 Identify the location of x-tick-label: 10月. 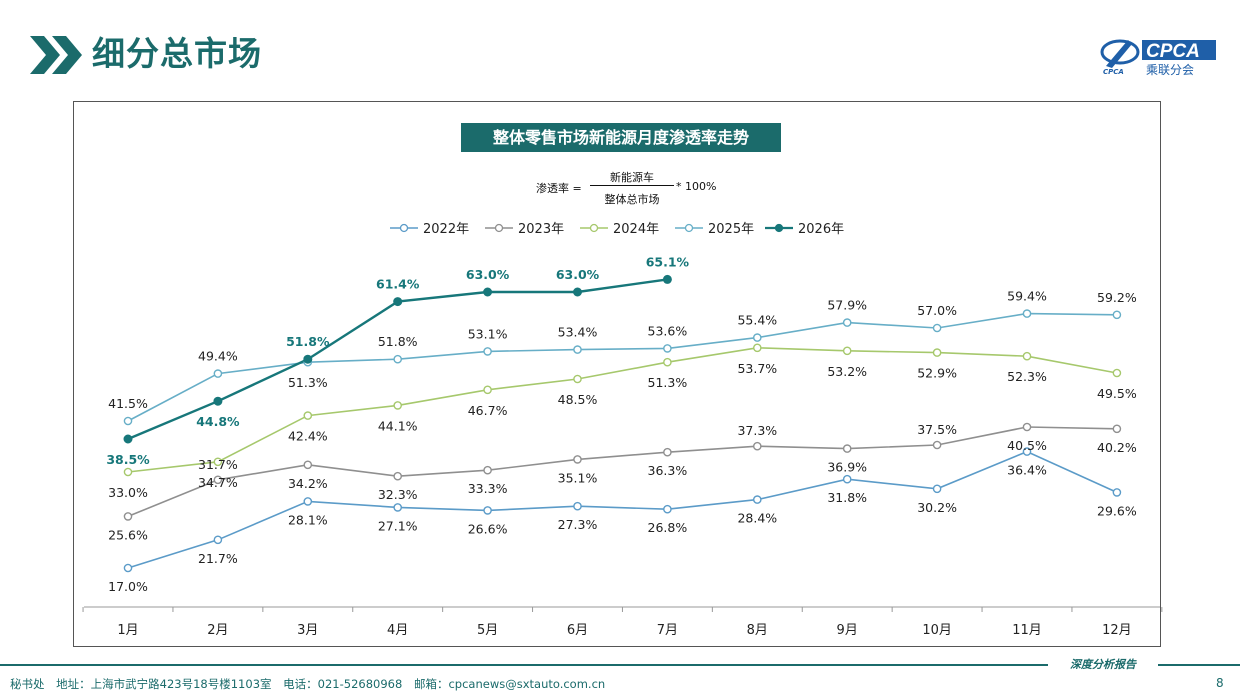
(937, 630).